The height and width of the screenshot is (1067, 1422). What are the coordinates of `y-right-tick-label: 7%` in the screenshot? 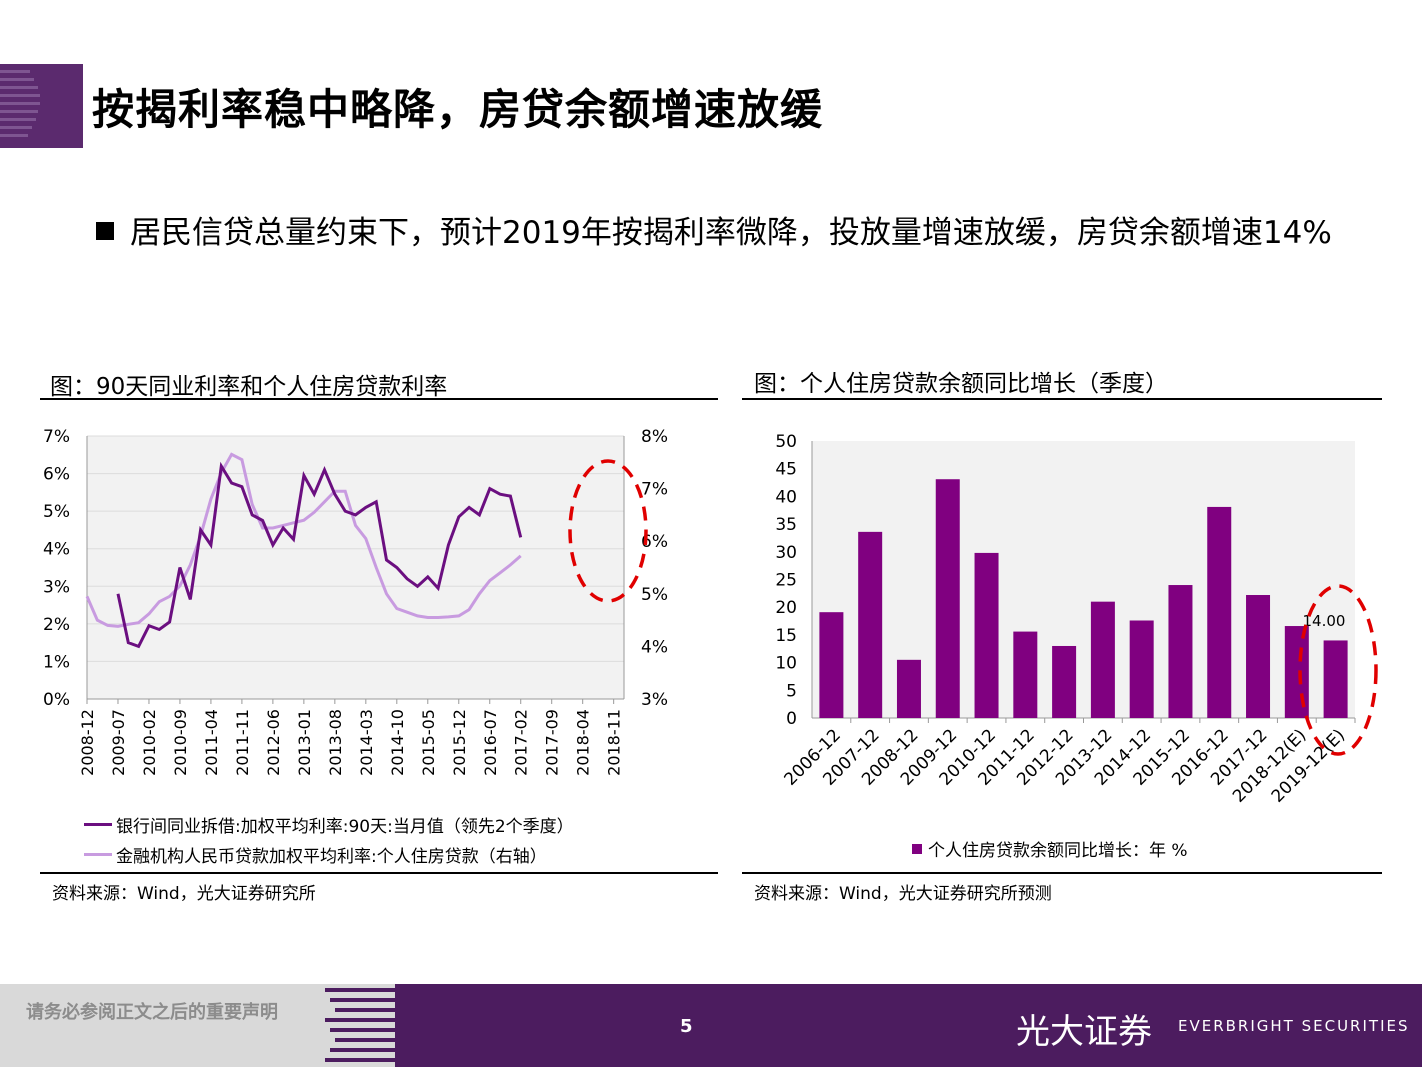 It's located at (654, 490).